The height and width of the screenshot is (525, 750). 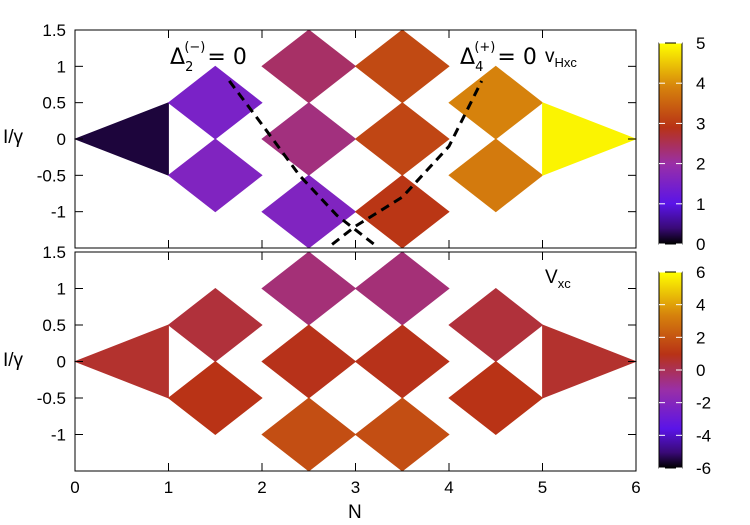 What do you see at coordinates (670, 143) in the screenshot?
I see `top-colorbar-gradient` at bounding box center [670, 143].